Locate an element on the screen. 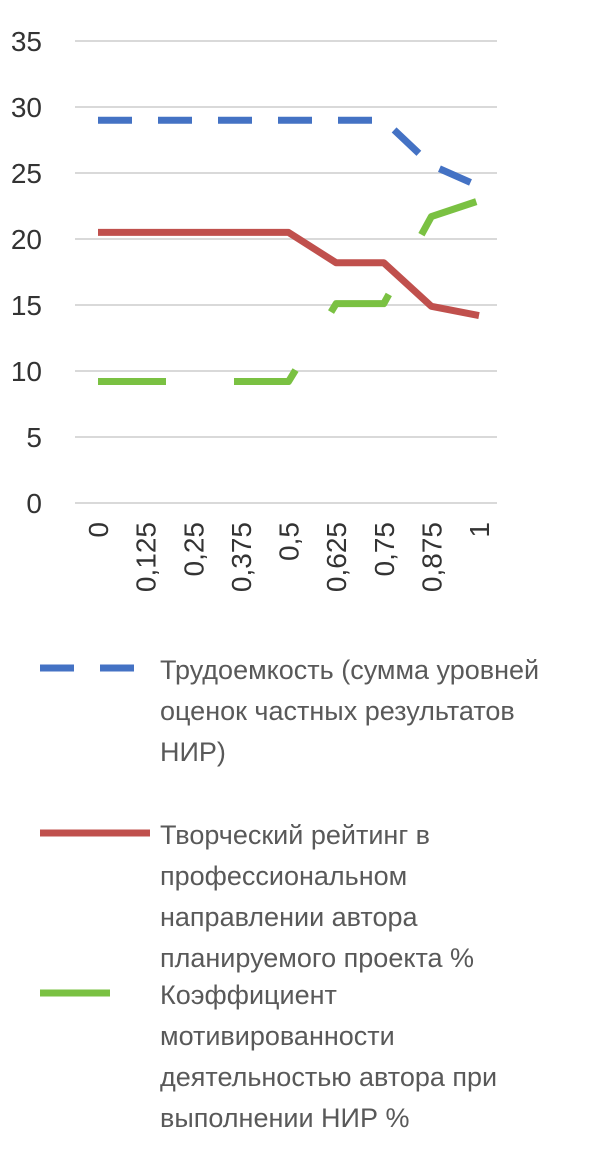 This screenshot has width=608, height=1152. y-tick-label: 15 is located at coordinates (26, 305).